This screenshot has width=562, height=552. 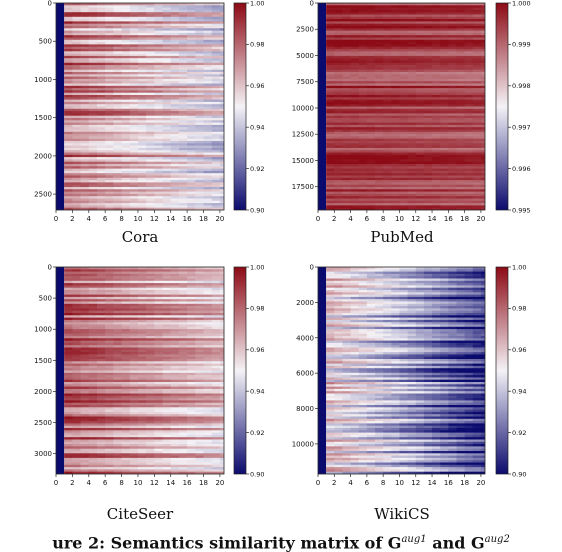 What do you see at coordinates (415, 219) in the screenshot?
I see `x-tick-label: 12` at bounding box center [415, 219].